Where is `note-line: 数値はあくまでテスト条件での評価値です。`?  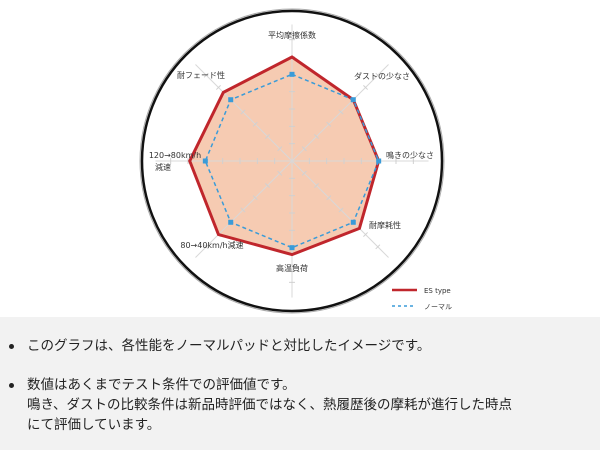
note-line: 数値はあくまでテスト条件での評価値です。 is located at coordinates (161, 385).